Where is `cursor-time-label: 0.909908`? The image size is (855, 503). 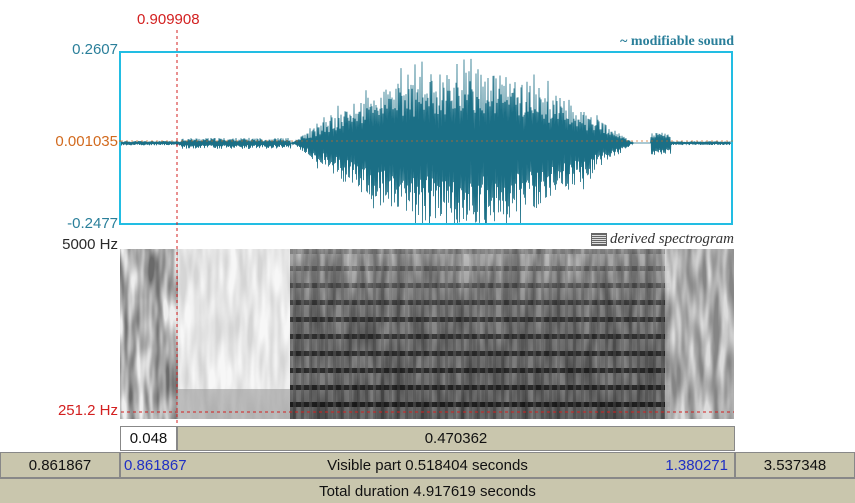 cursor-time-label: 0.909908 is located at coordinates (168, 19).